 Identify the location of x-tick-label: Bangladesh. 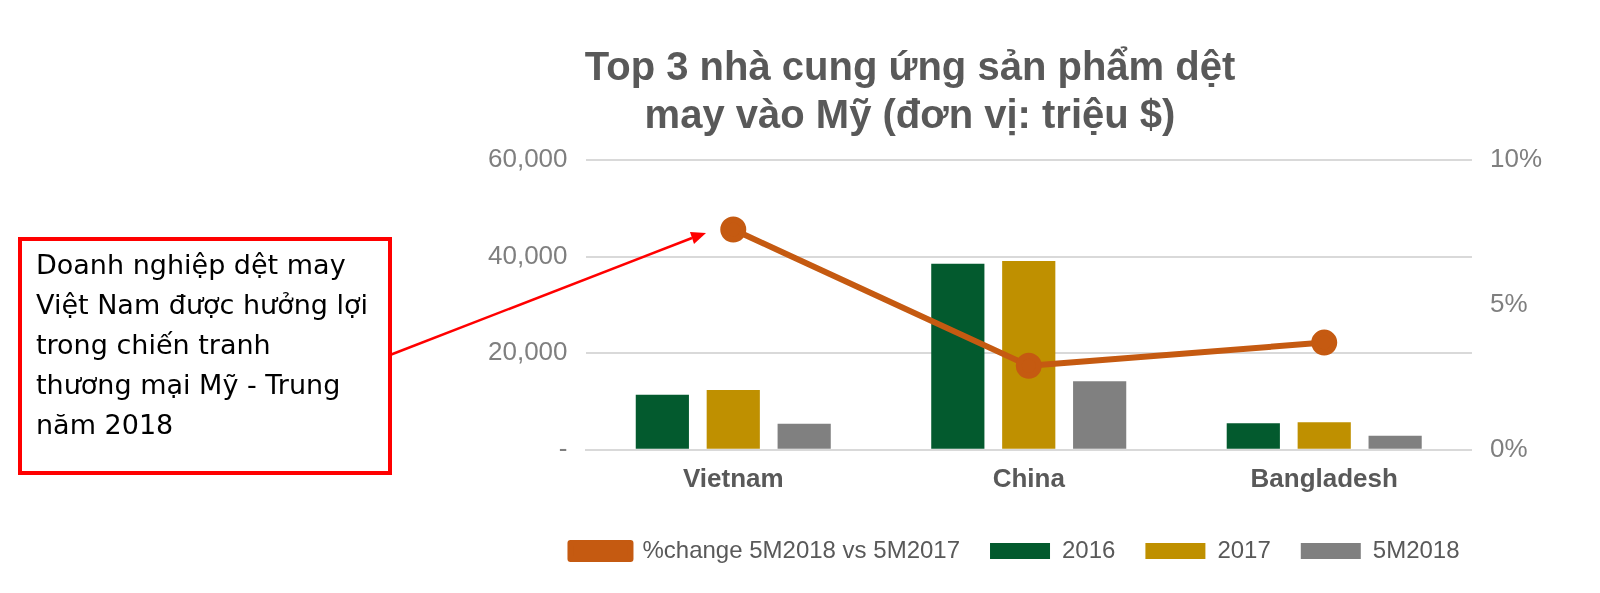
(1324, 477).